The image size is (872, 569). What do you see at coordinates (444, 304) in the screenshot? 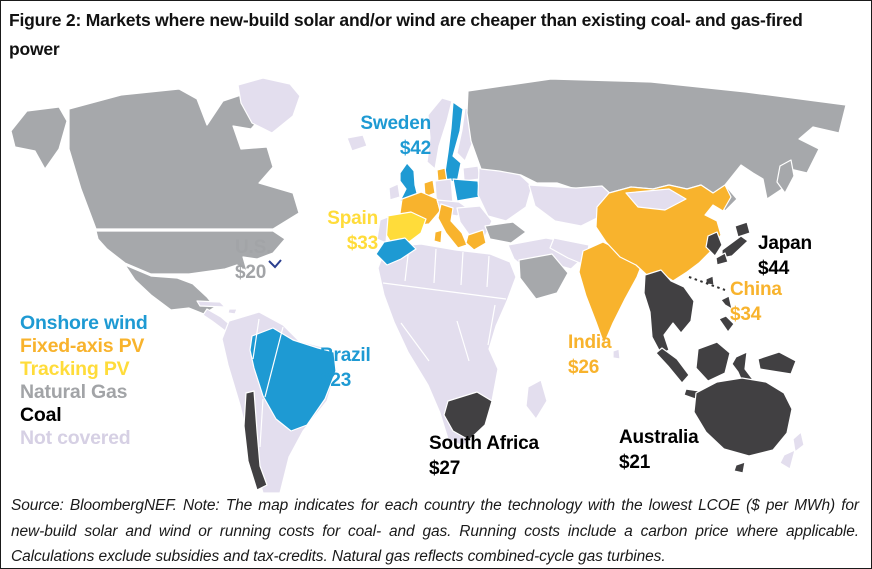
I see `border-africa-internal` at bounding box center [444, 304].